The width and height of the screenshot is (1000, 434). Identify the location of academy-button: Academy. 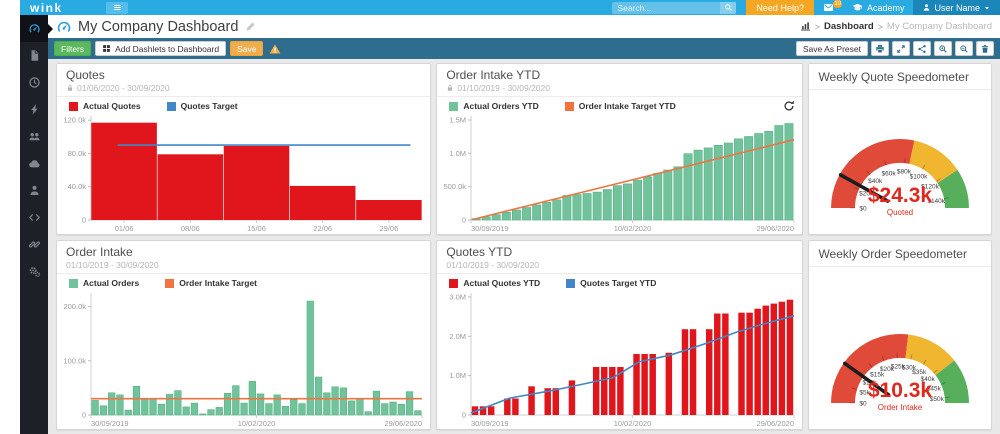
(878, 7).